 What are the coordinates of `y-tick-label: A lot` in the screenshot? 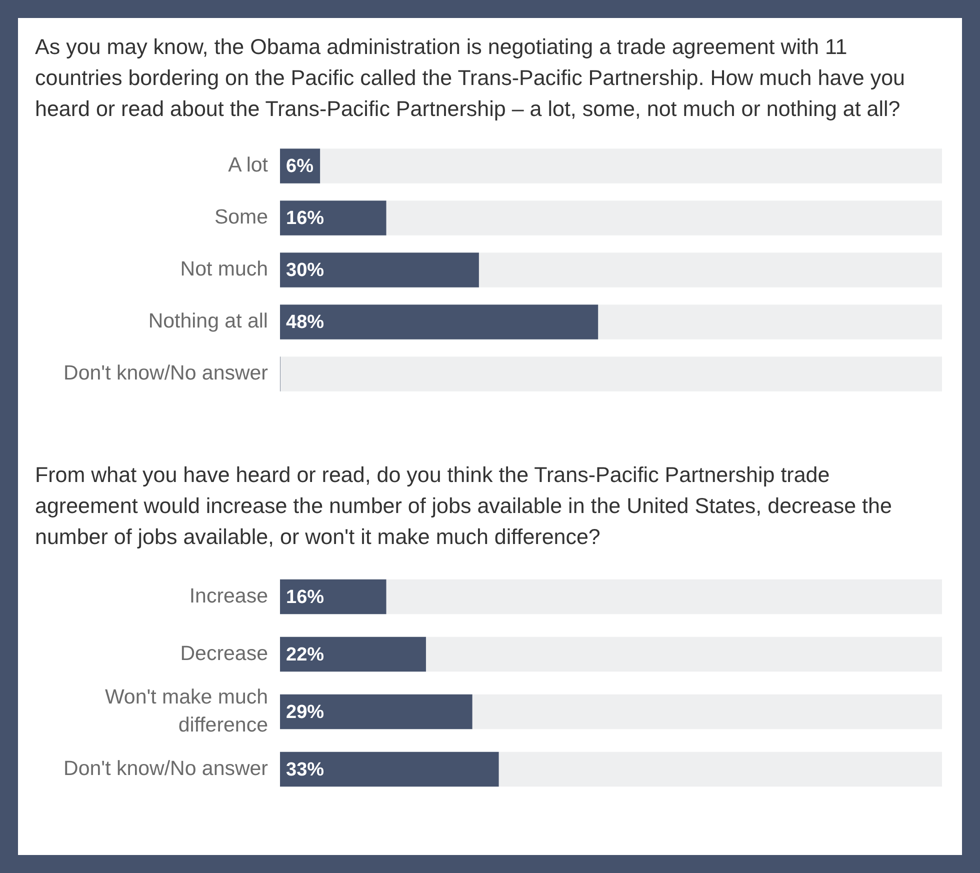 It's located at (248, 165).